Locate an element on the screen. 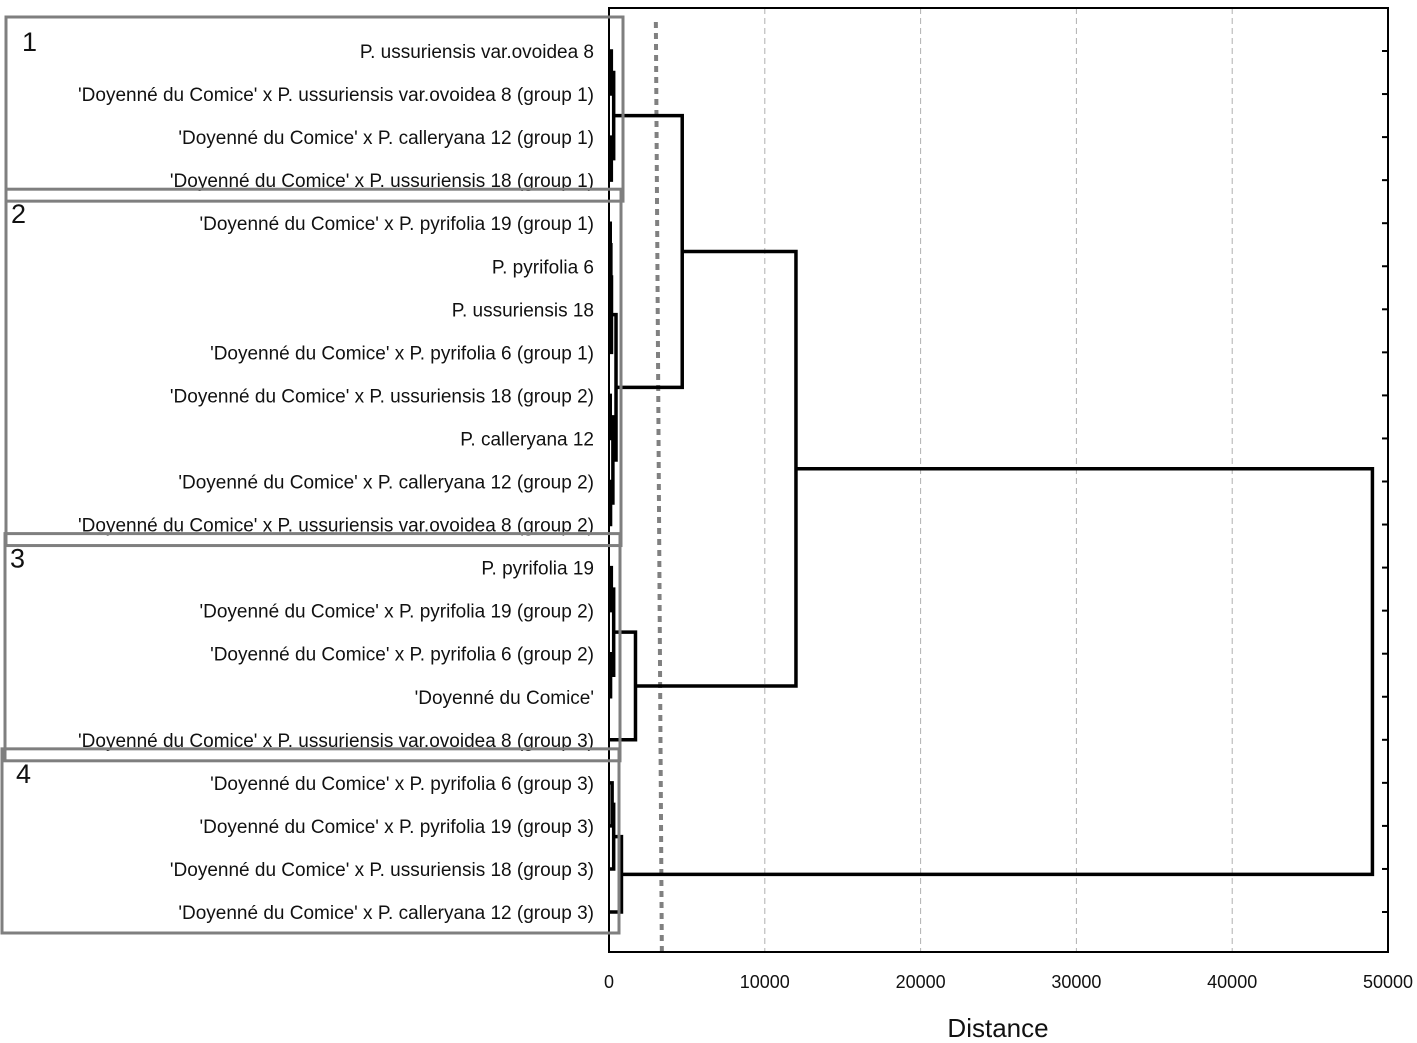 The width and height of the screenshot is (1417, 1043). x-tick-label: 20000 is located at coordinates (921, 982).